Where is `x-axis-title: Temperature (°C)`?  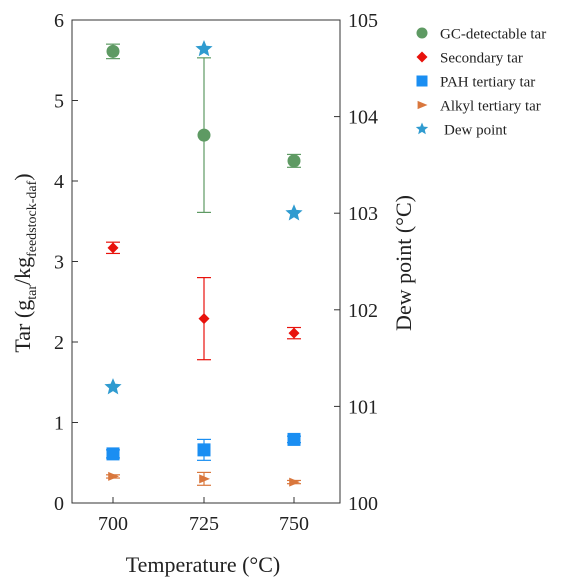
x-axis-title: Temperature (°C) is located at coordinates (203, 564).